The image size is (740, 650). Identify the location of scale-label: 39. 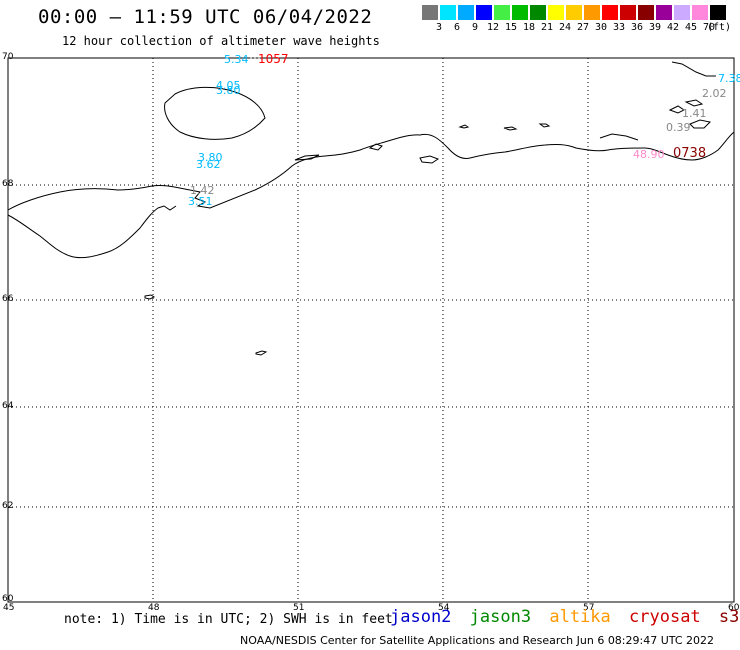
(655, 27).